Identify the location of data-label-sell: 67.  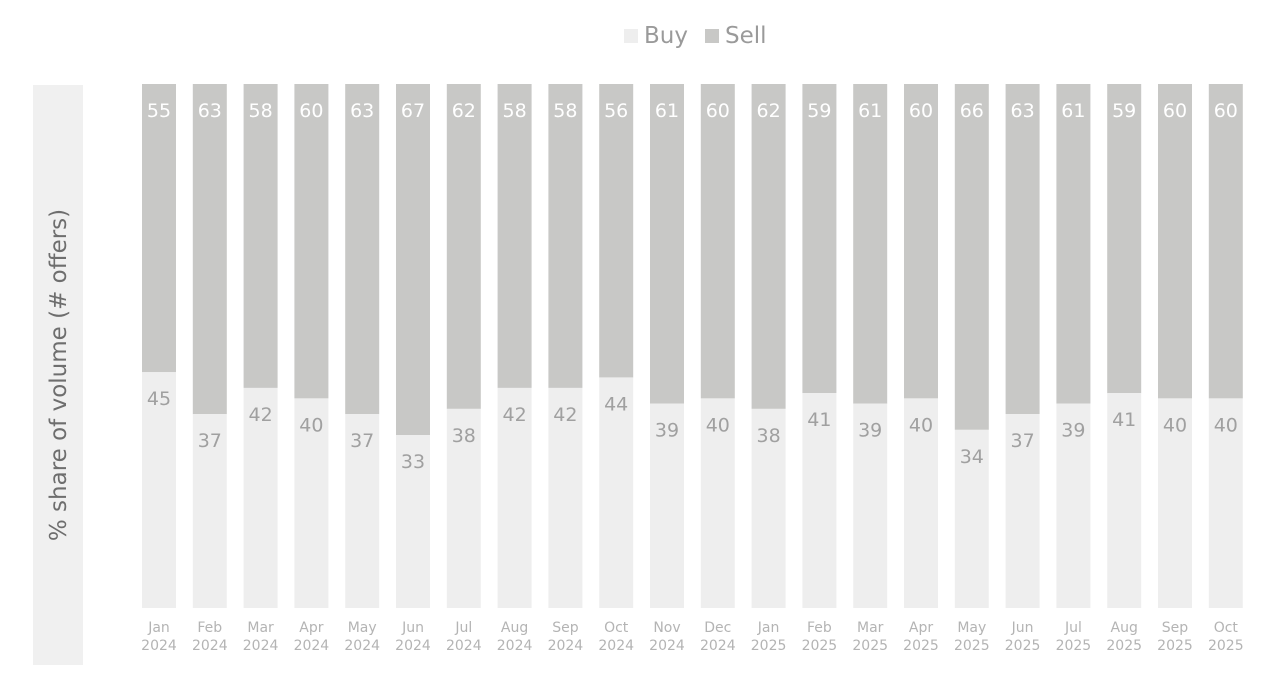
(413, 111).